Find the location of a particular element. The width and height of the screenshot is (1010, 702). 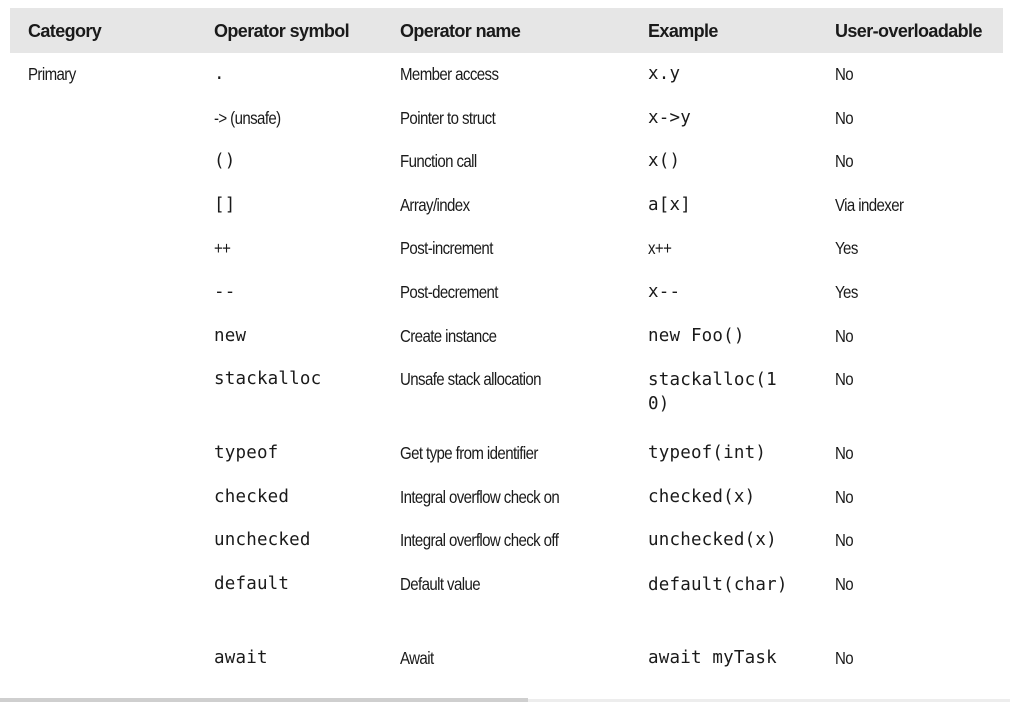

cell-symbol: typeof is located at coordinates (246, 453).